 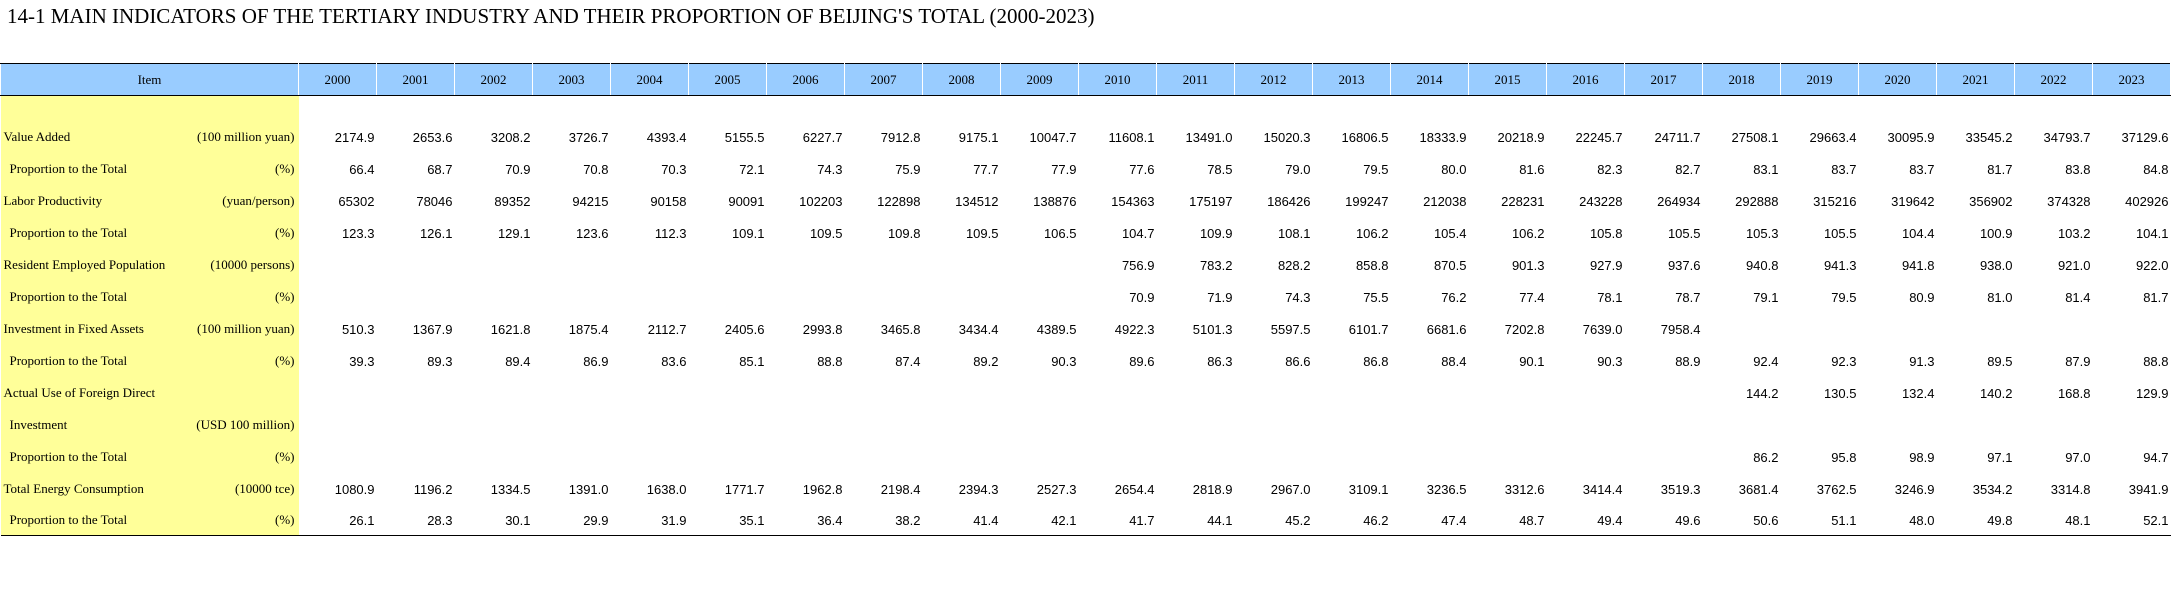 I want to click on value-cell: 6101.7, so click(x=1368, y=329).